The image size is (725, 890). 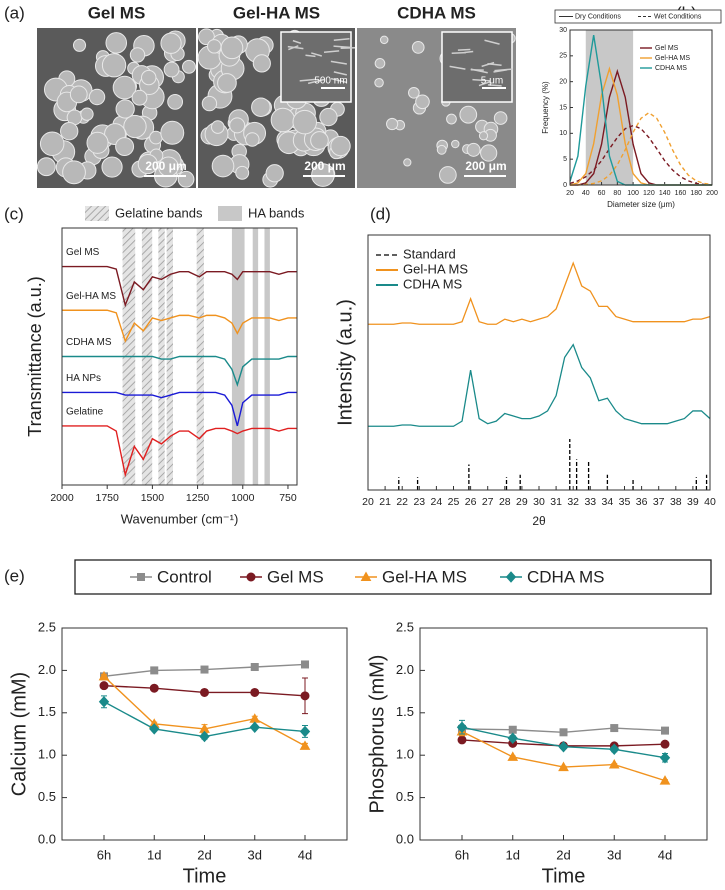 What do you see at coordinates (19, 734) in the screenshot?
I see `y-axis-label: Calcium (mM)` at bounding box center [19, 734].